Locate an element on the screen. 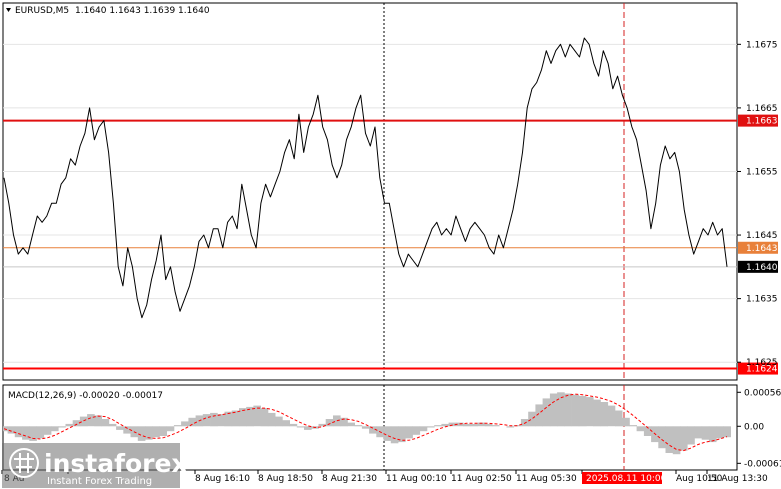 The width and height of the screenshot is (781, 489). price-axis-tags: 1.1663 1.1643 1.1624 1.1640 is located at coordinates (758, 244).